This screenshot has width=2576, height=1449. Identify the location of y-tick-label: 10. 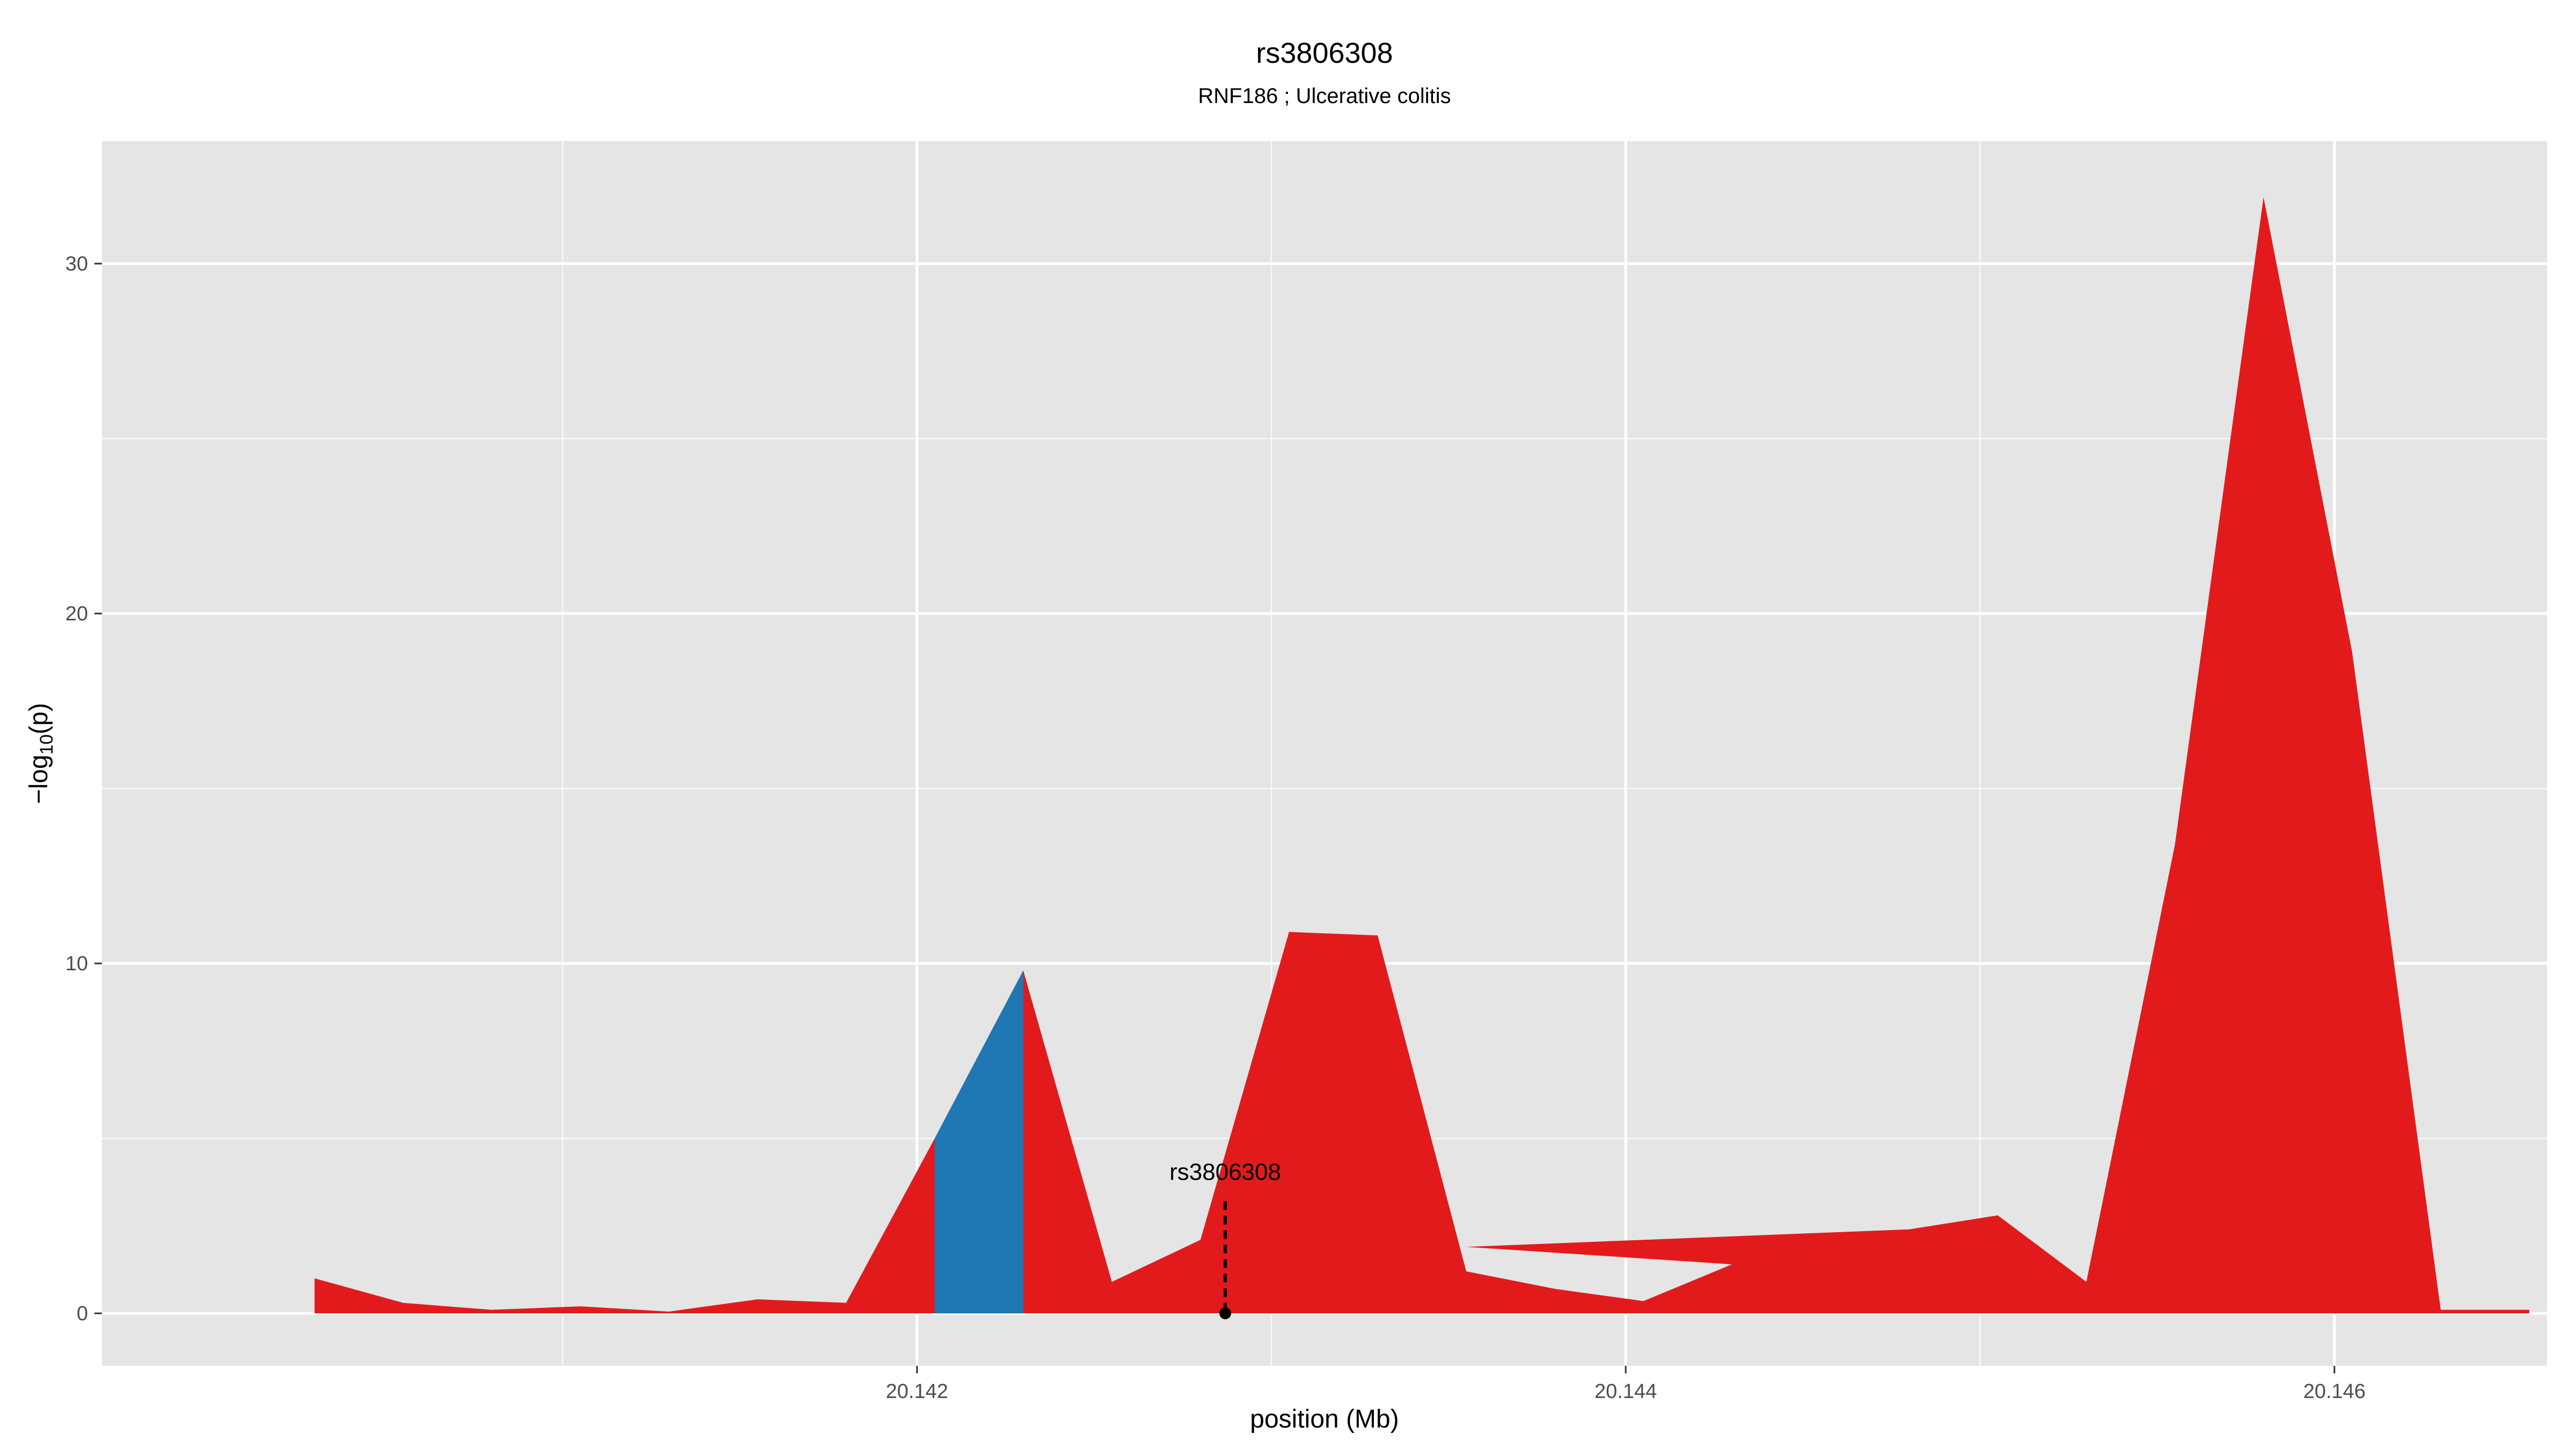
(76, 964).